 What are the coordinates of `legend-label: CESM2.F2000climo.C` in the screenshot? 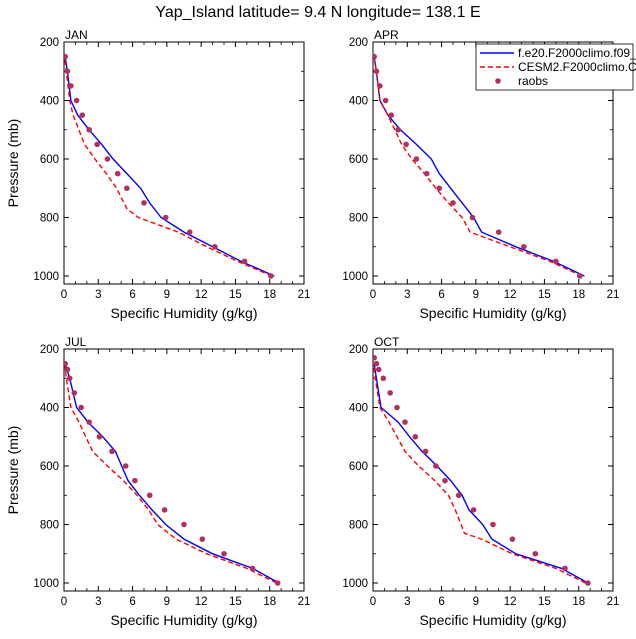 It's located at (577, 67).